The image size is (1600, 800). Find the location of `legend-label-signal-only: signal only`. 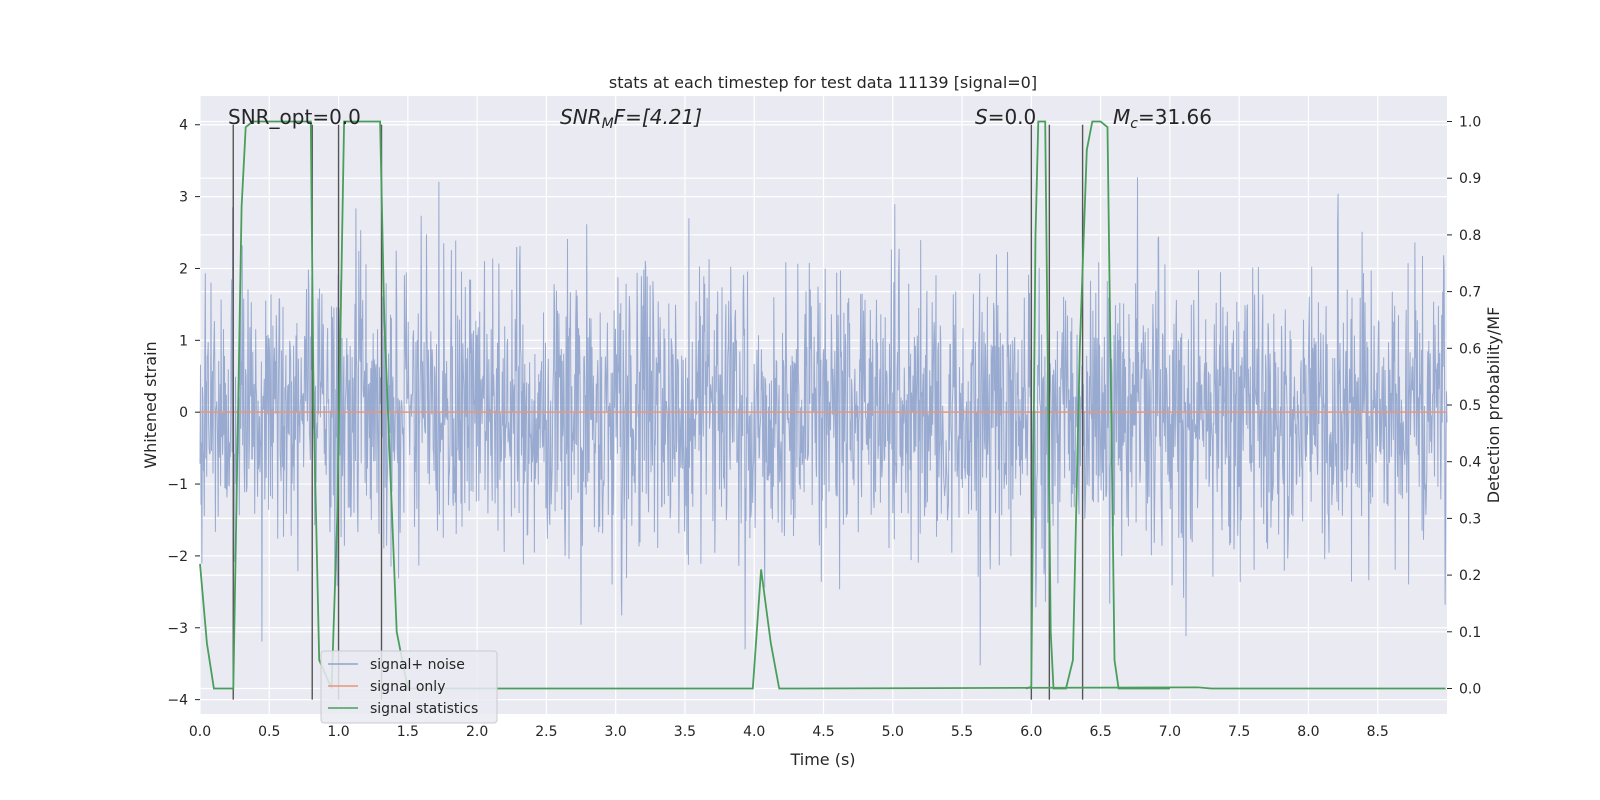

legend-label-signal-only: signal only is located at coordinates (407, 687).